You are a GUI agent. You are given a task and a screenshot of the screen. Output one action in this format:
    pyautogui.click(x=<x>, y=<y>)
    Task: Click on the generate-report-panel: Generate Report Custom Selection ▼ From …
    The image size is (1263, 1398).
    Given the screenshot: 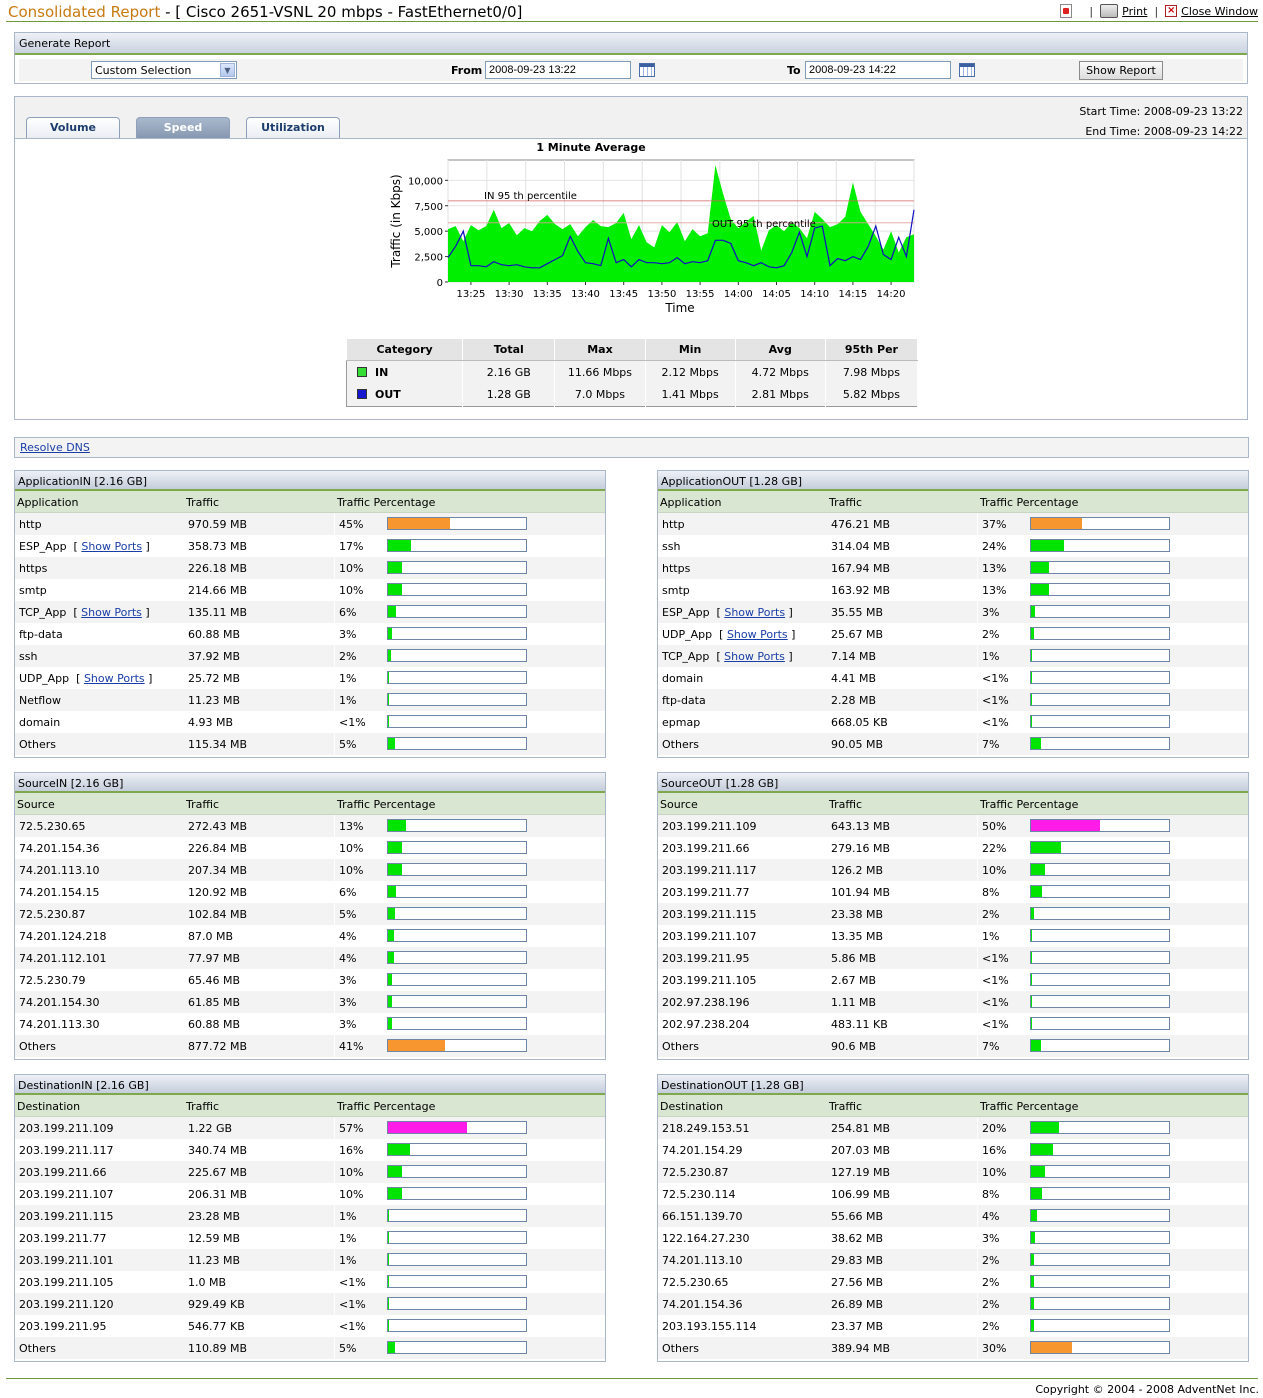 What is the action you would take?
    pyautogui.click(x=631, y=58)
    